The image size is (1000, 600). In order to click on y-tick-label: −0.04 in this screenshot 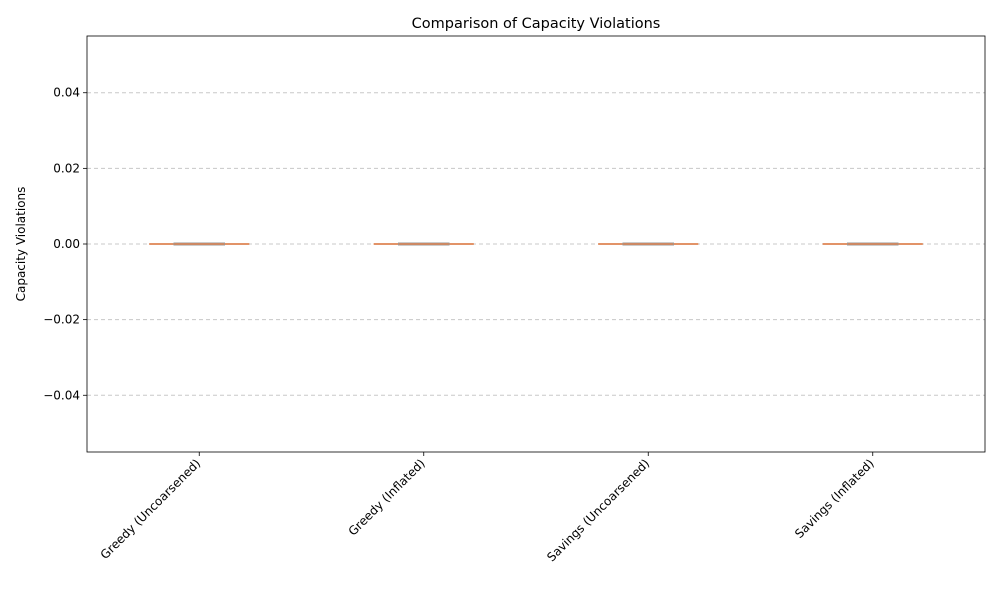, I will do `click(61, 395)`.